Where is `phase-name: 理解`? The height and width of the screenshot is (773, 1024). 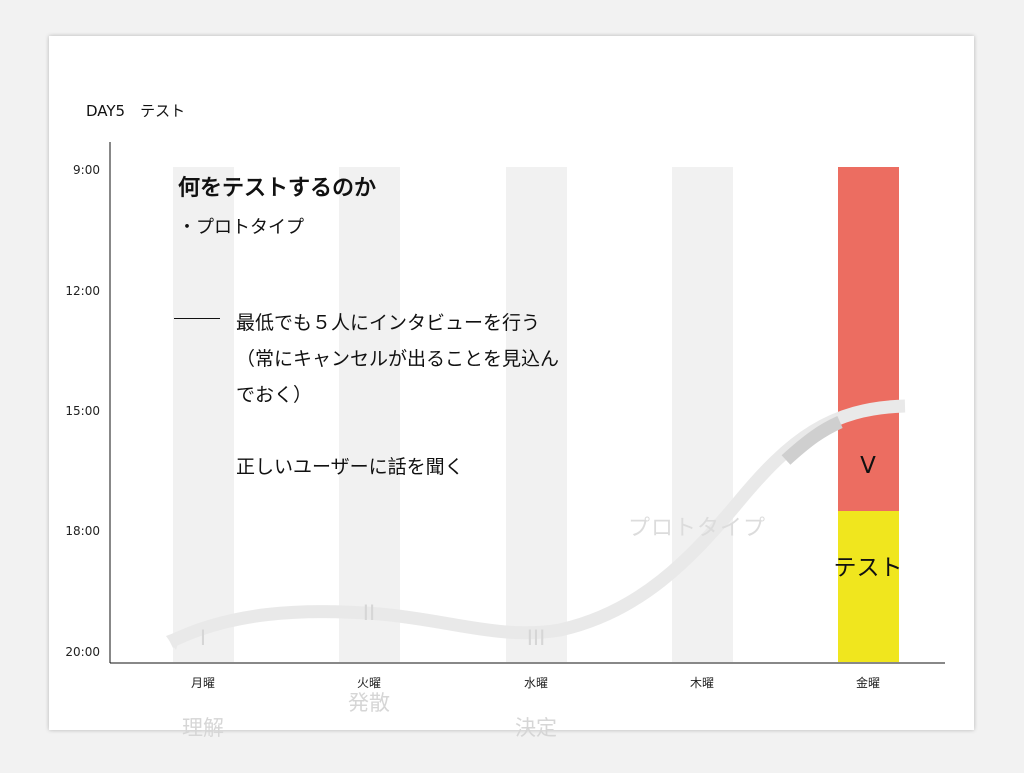 phase-name: 理解 is located at coordinates (203, 728).